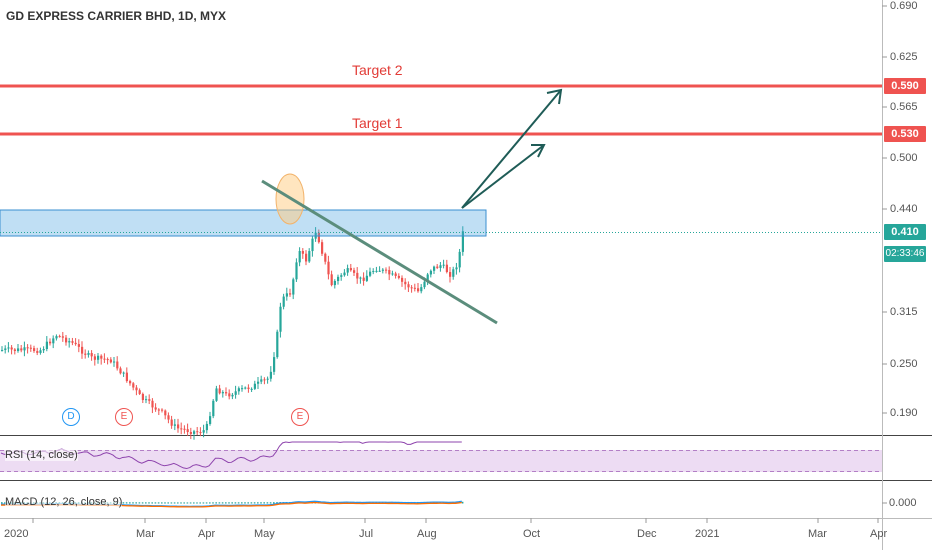 This screenshot has height=555, width=932. Describe the element at coordinates (427, 534) in the screenshot. I see `time-axis-label: Aug` at that location.